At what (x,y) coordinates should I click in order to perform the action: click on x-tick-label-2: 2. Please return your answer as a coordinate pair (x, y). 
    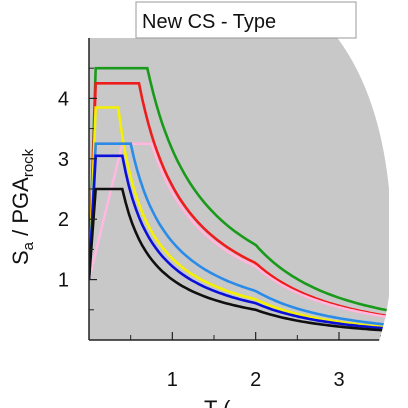
    Looking at the image, I should click on (255, 380).